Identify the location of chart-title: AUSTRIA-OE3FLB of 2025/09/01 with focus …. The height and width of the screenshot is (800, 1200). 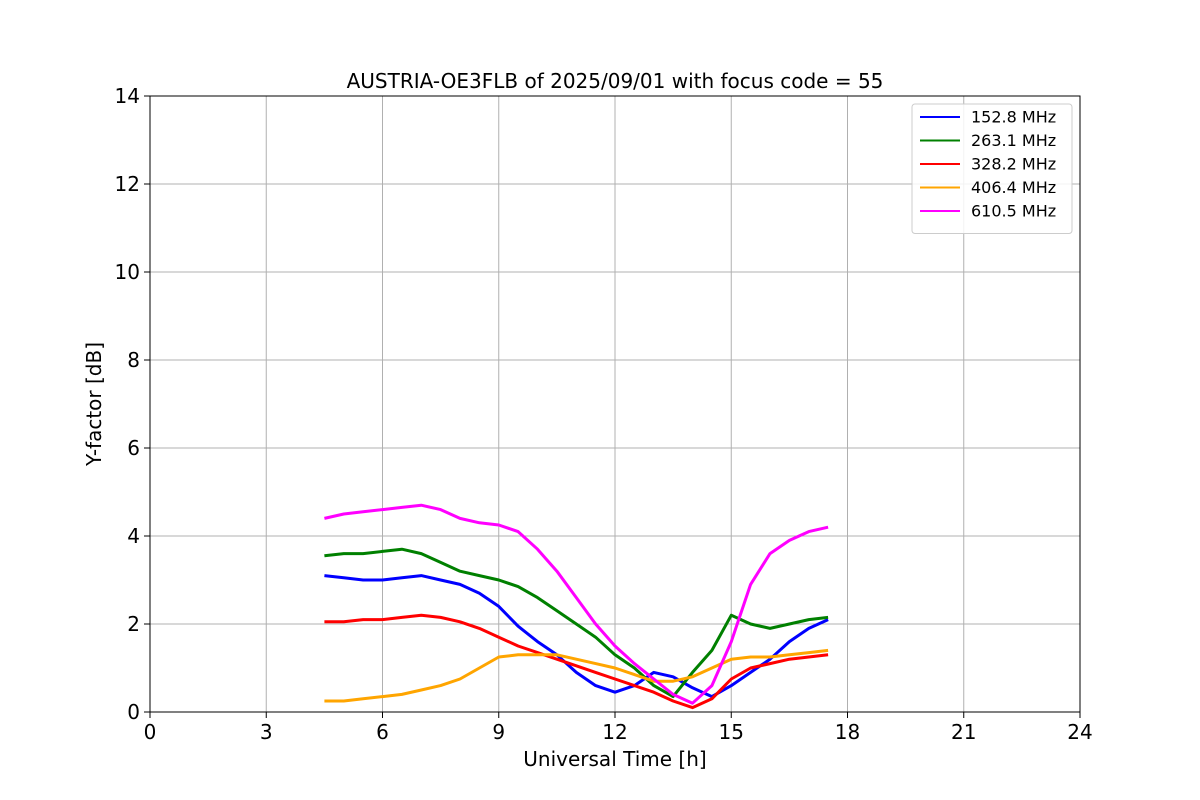
(615, 81).